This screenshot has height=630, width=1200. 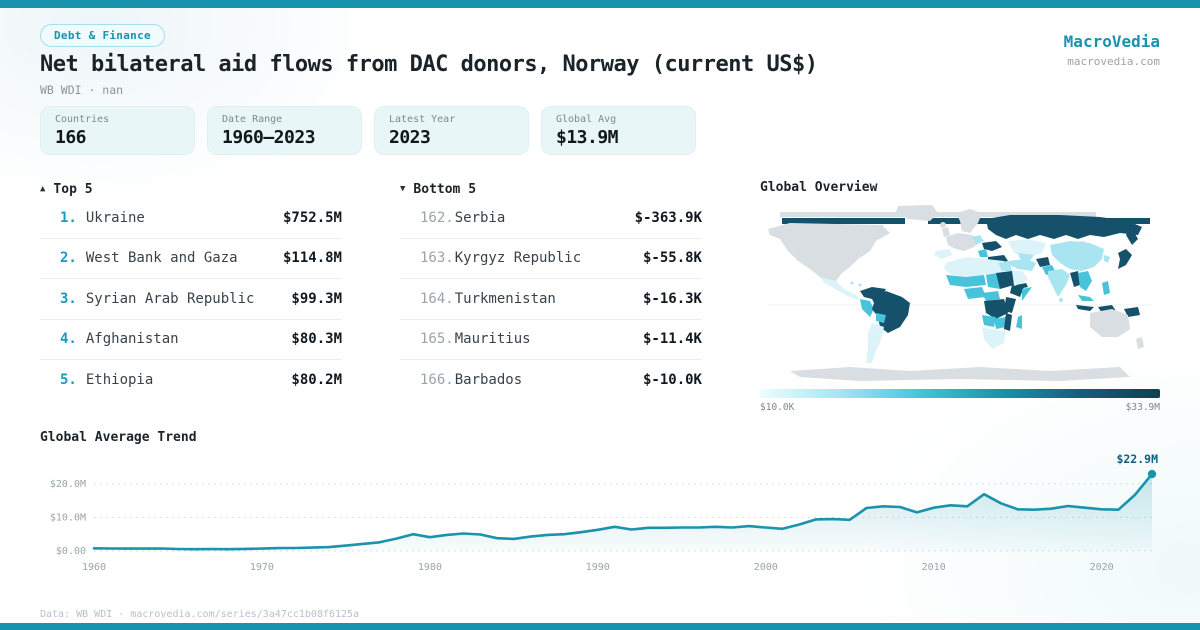 What do you see at coordinates (672, 379) in the screenshot?
I see `country-value: $-10.0K` at bounding box center [672, 379].